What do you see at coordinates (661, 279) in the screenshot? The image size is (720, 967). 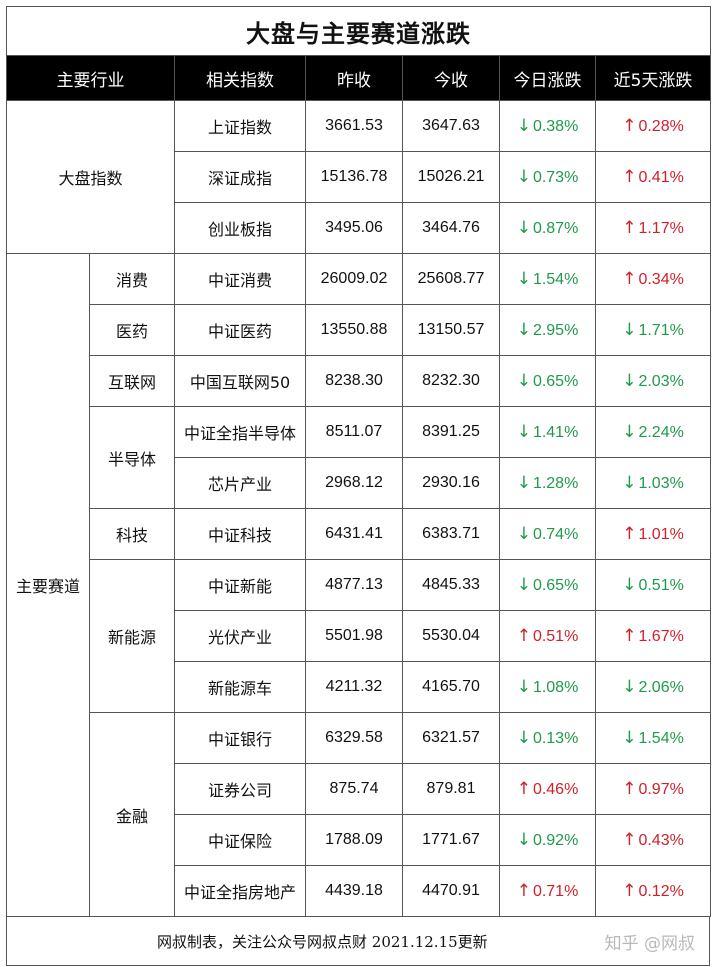 I see `five-day-change-value: 0.34%` at bounding box center [661, 279].